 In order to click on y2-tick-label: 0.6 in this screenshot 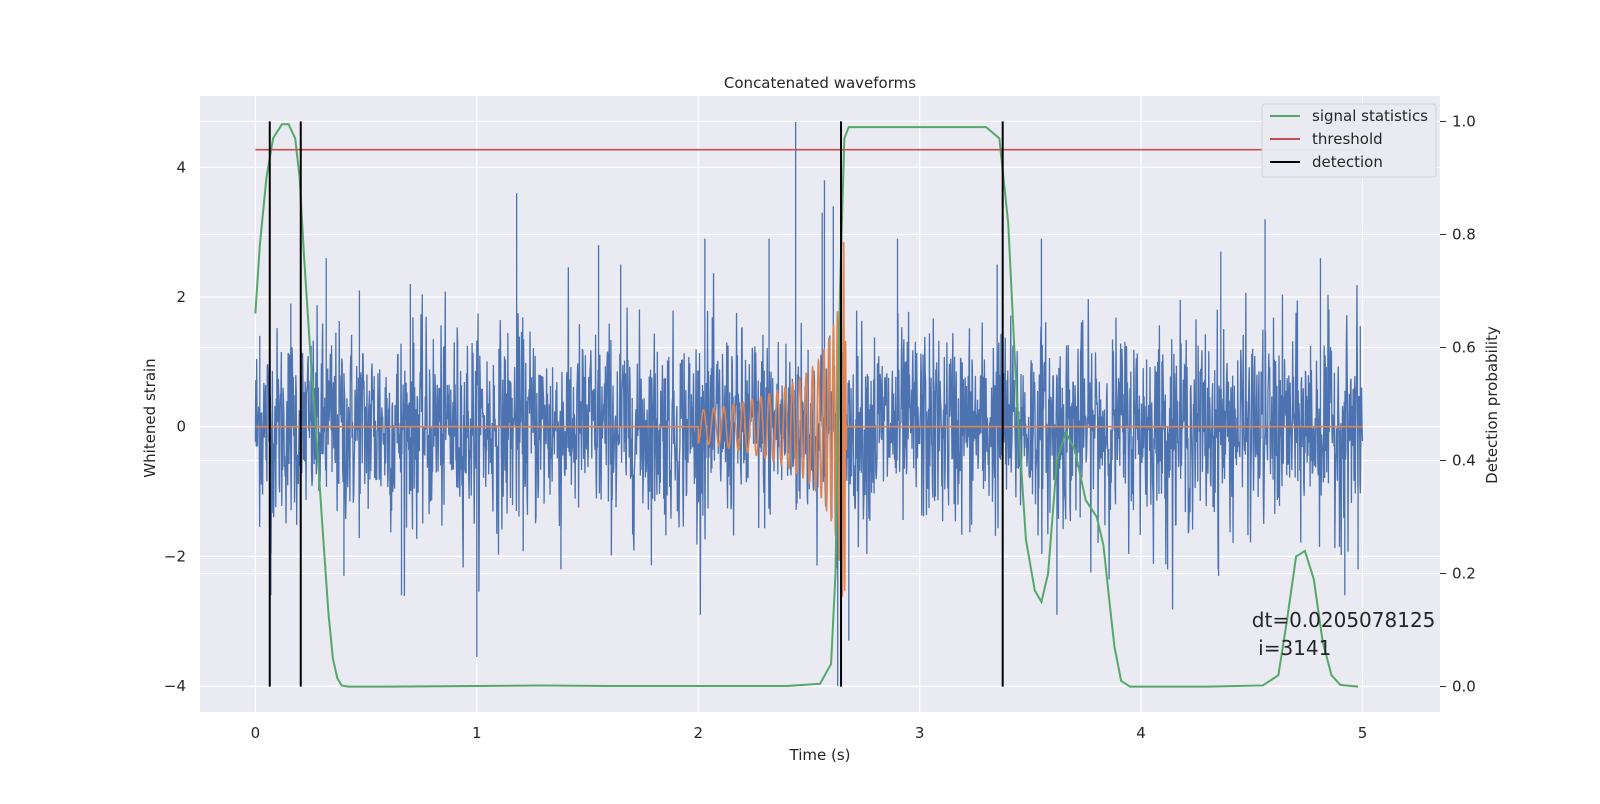, I will do `click(1464, 347)`.